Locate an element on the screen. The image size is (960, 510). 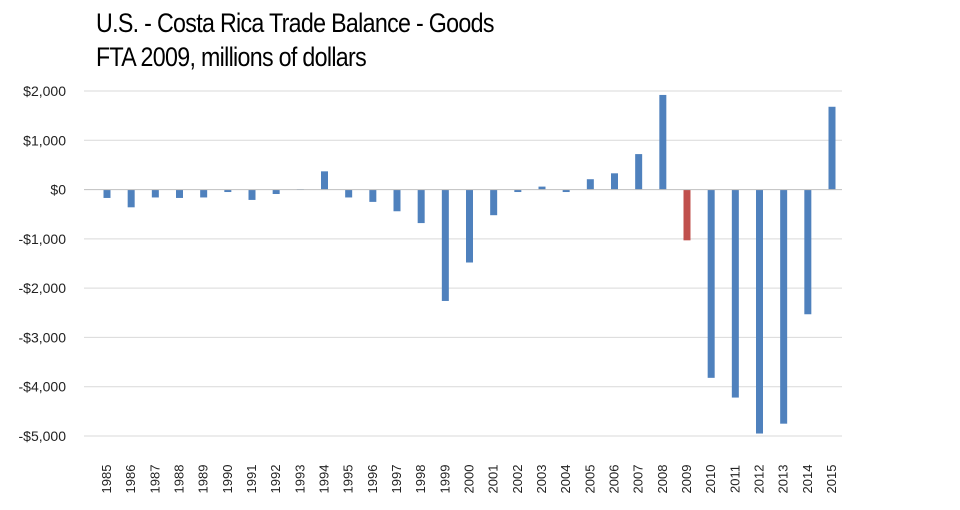
x-tick-label: 2010 is located at coordinates (710, 479).